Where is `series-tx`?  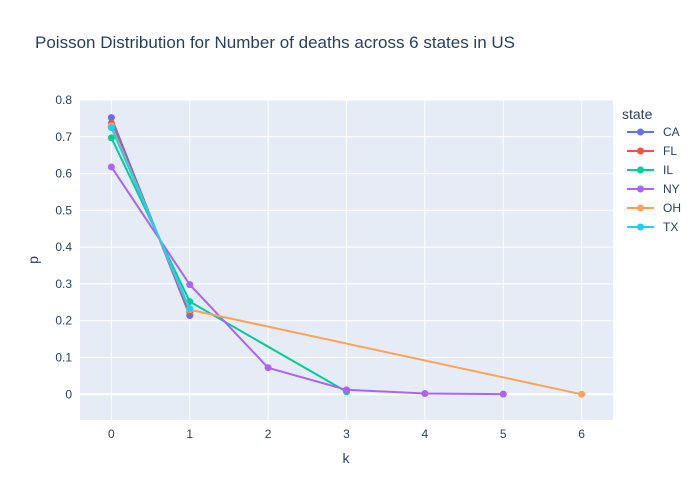 series-tx is located at coordinates (150, 218).